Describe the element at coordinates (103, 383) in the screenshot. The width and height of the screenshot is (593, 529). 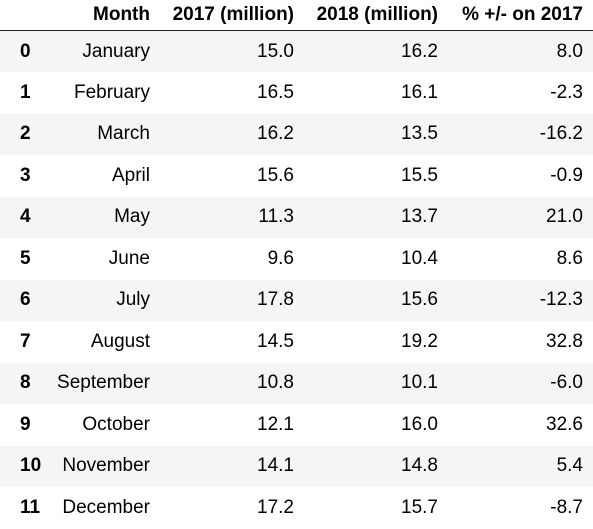
I see `month-cell: September` at that location.